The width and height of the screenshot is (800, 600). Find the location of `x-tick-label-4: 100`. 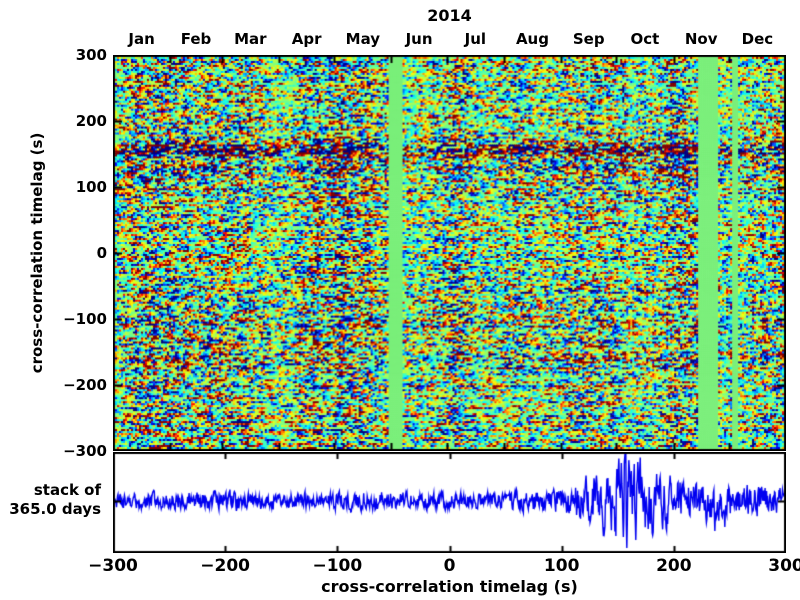

x-tick-label-4: 100 is located at coordinates (561, 566).